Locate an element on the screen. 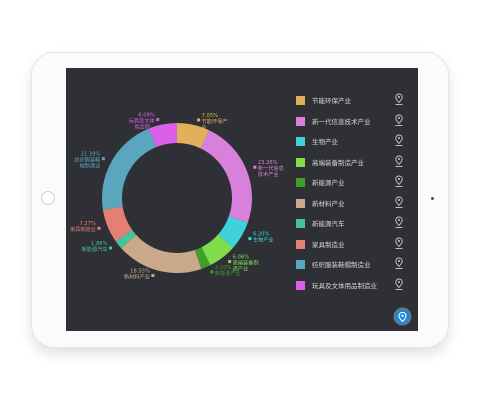 This screenshot has height=400, width=480. legend-label: 生物产业 is located at coordinates (325, 142).